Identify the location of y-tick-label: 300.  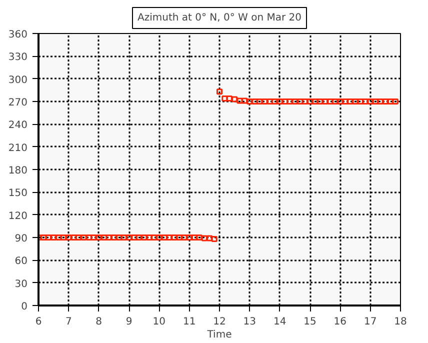
(18, 80).